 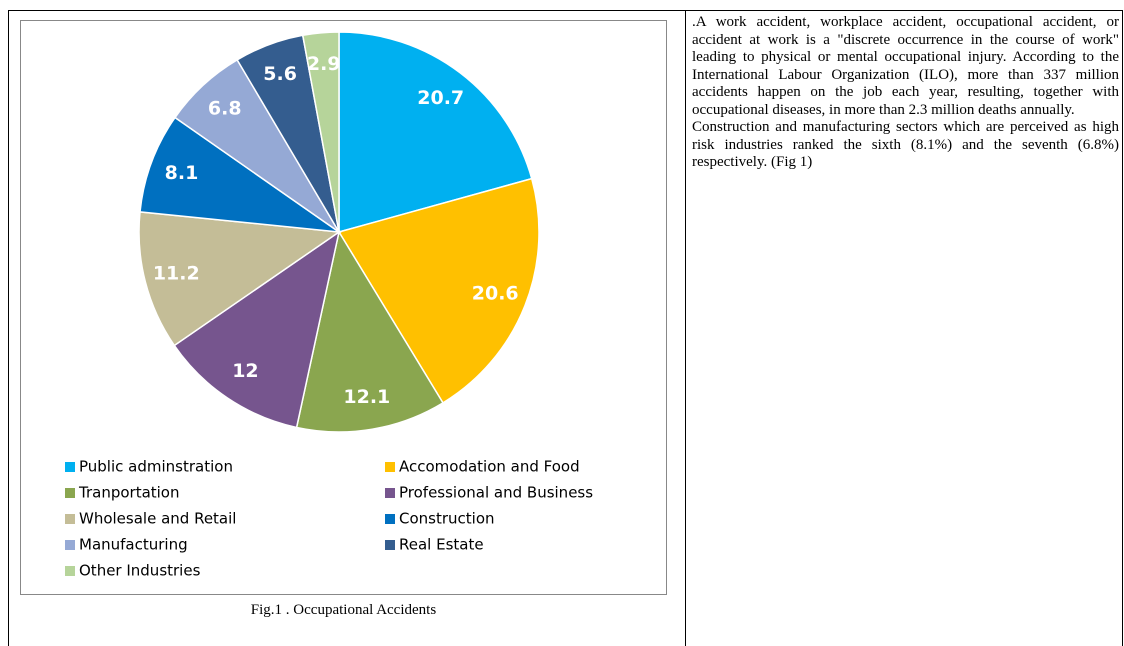 I want to click on legend-label: Real Estate, so click(x=441, y=545).